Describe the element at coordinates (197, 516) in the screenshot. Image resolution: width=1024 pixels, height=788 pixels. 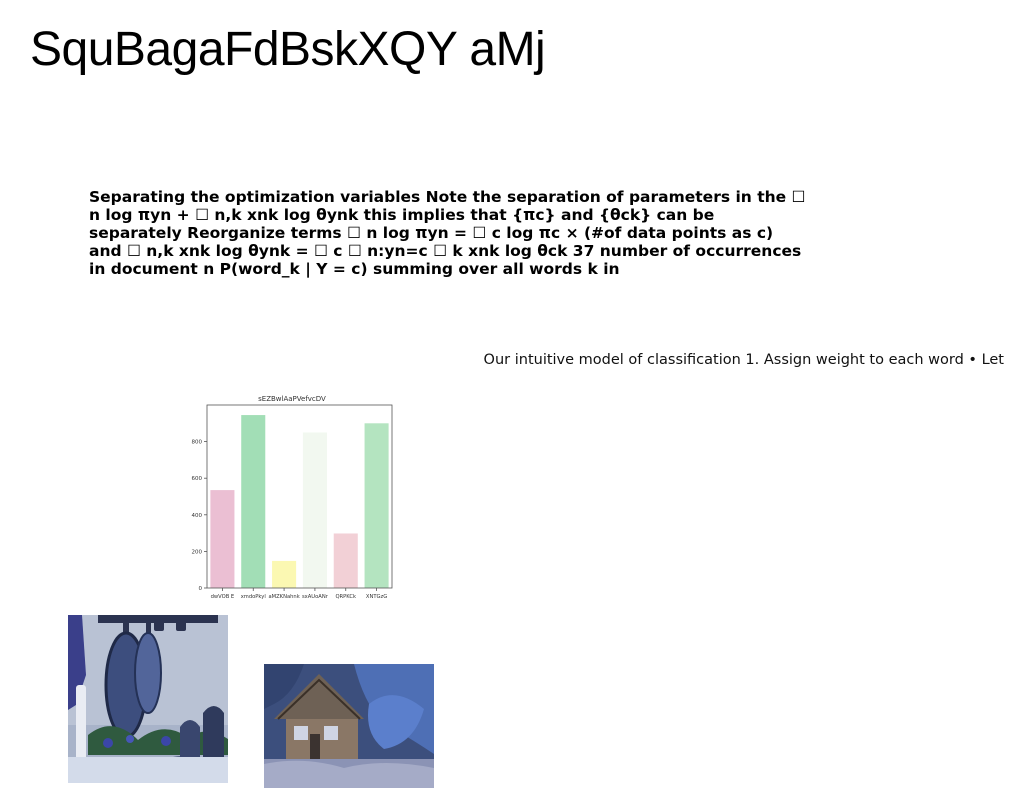
I see `y-tick-label: 400` at that location.